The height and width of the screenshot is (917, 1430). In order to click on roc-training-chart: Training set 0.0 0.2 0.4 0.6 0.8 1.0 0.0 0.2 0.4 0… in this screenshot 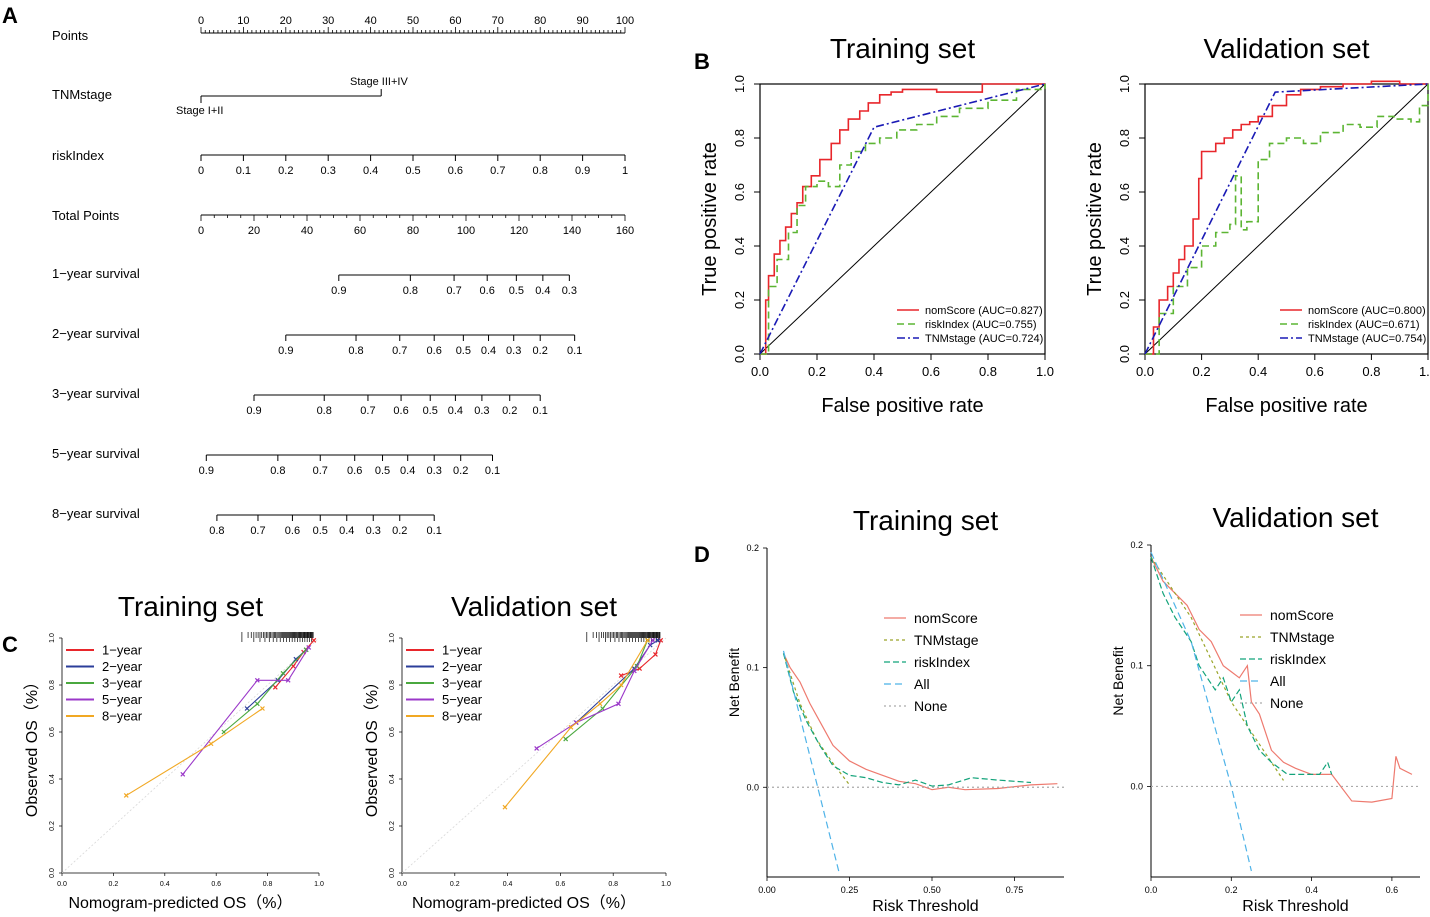, I will do `click(876, 225)`.